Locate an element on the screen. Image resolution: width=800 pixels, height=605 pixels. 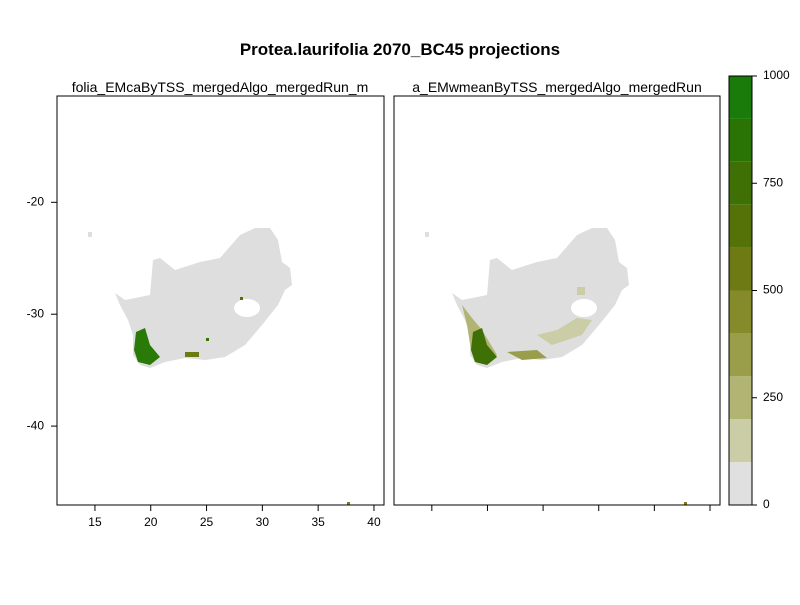
panel-title: folia_EMcaByTSS_mergedAlgo_mergedRun_m is located at coordinates (220, 87).